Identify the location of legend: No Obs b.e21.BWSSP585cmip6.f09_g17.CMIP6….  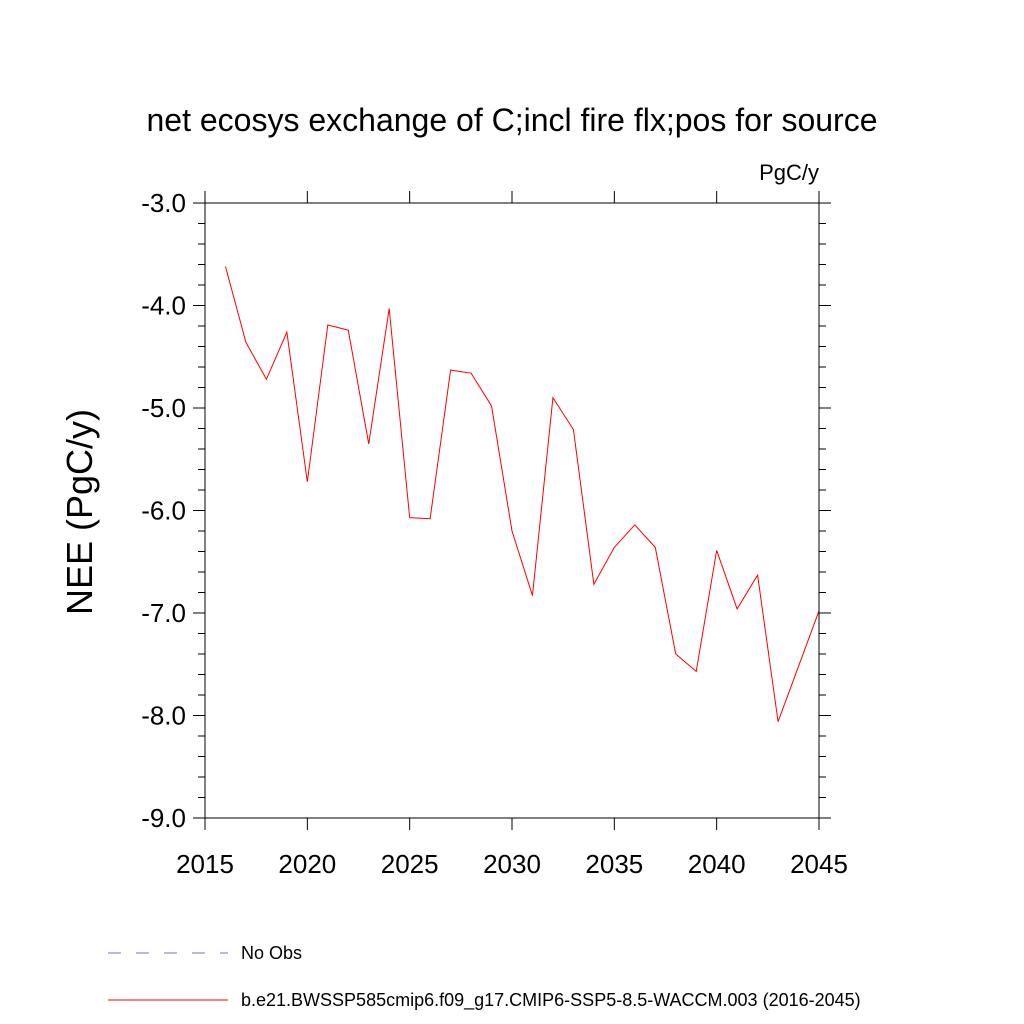
(484, 977).